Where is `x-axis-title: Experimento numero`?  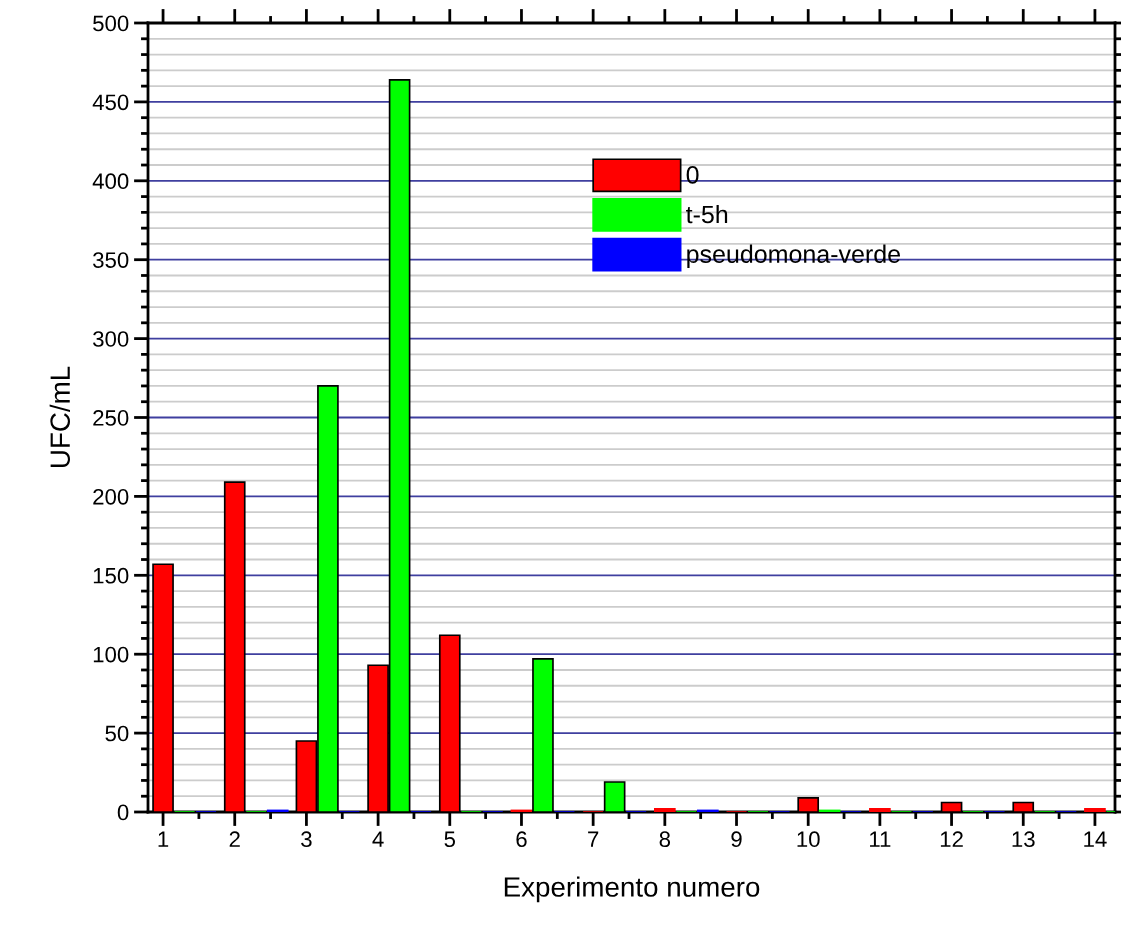
x-axis-title: Experimento numero is located at coordinates (632, 889).